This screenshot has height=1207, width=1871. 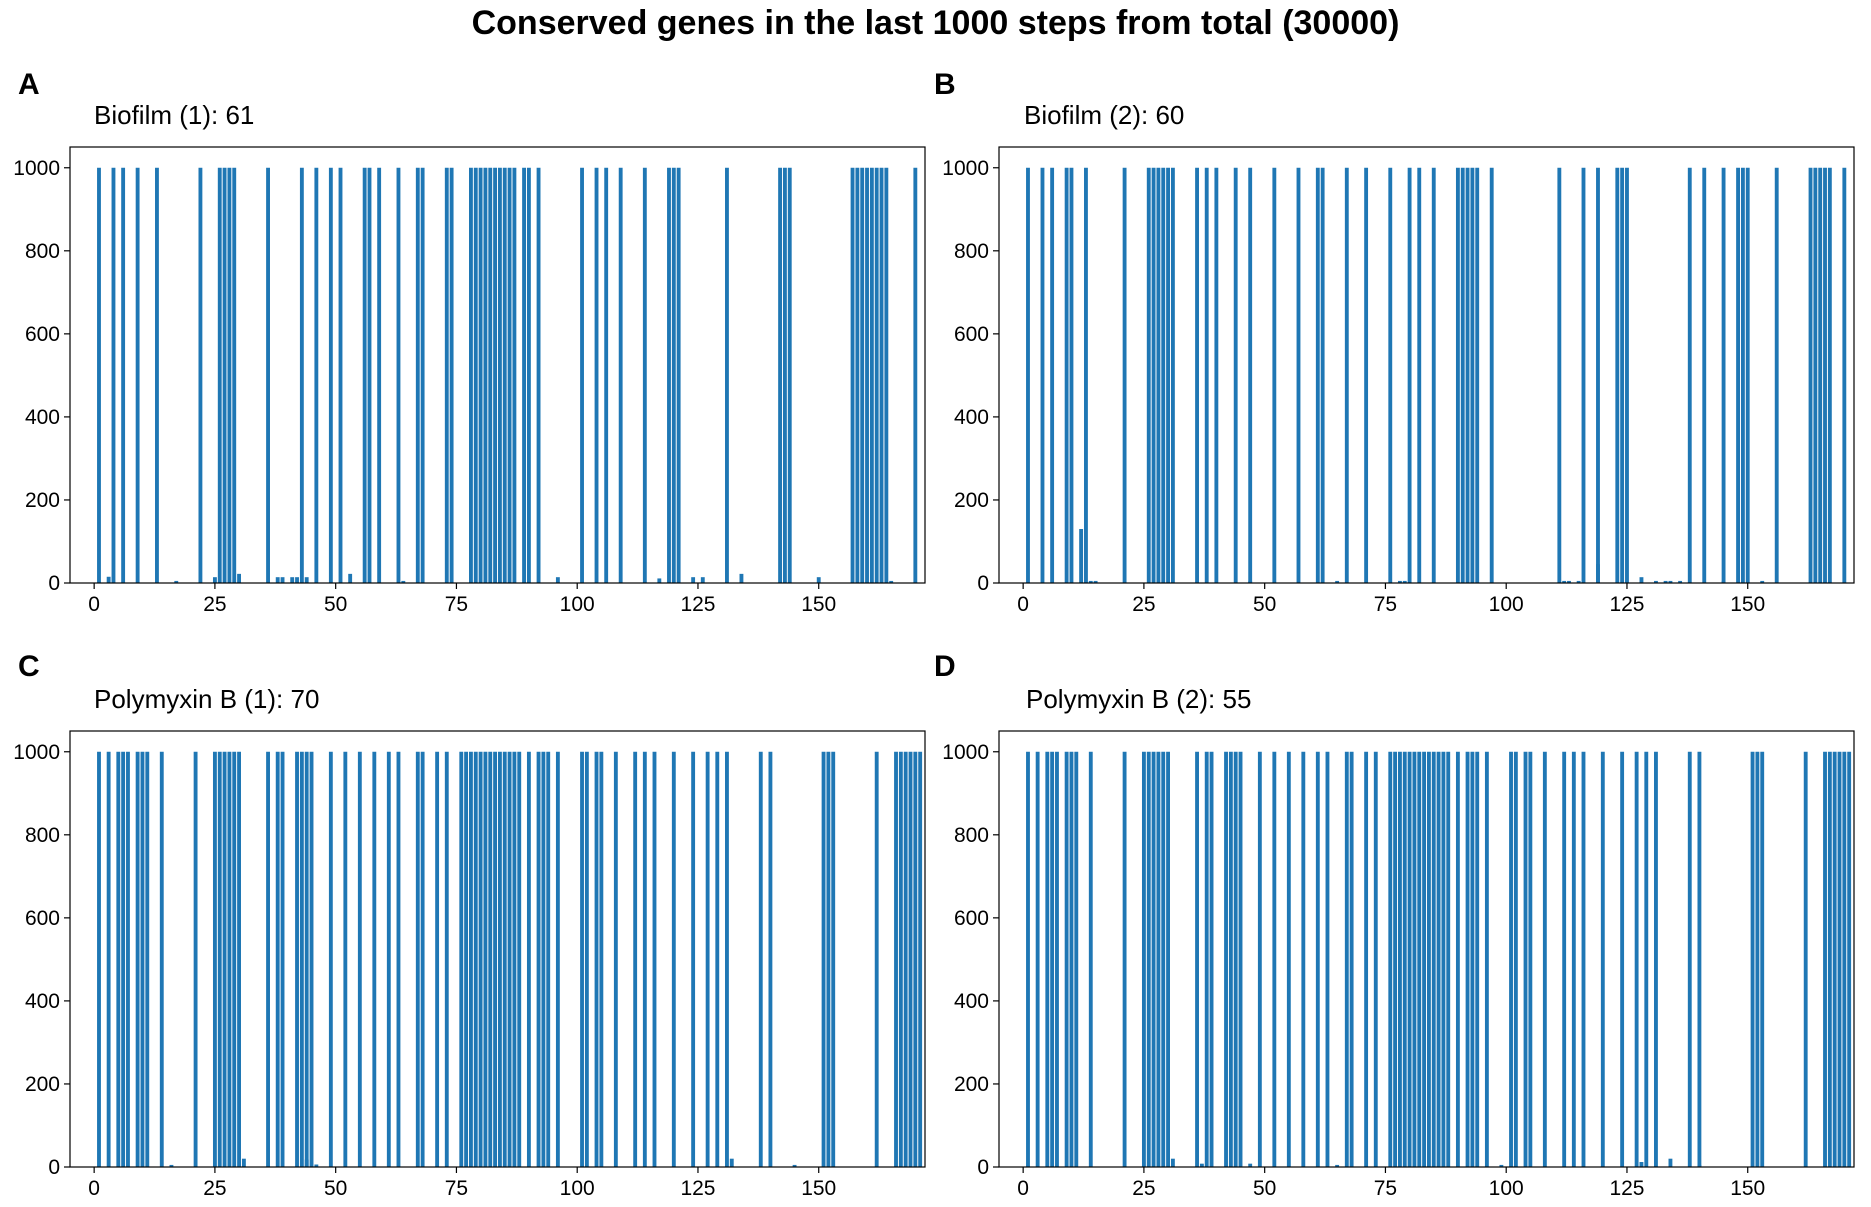 What do you see at coordinates (29, 84) in the screenshot?
I see `panel-label-a: A` at bounding box center [29, 84].